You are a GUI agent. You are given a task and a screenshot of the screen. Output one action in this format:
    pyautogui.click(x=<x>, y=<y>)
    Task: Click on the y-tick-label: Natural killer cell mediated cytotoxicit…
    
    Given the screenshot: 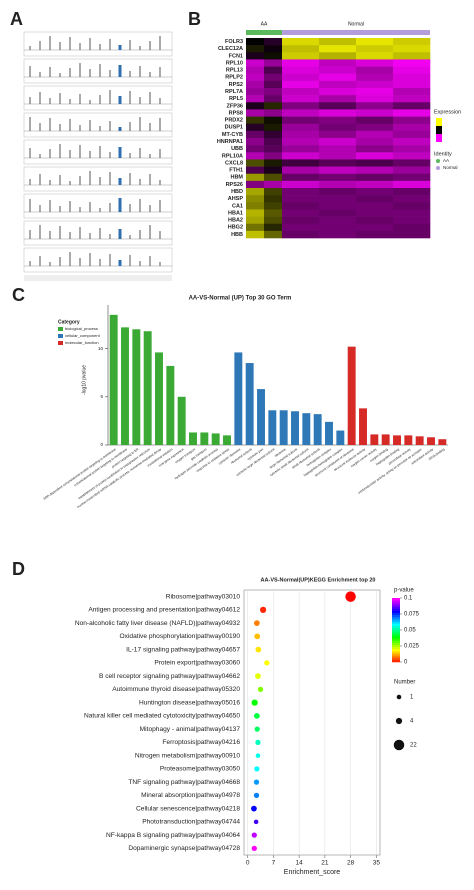 What is the action you would take?
    pyautogui.click(x=162, y=716)
    